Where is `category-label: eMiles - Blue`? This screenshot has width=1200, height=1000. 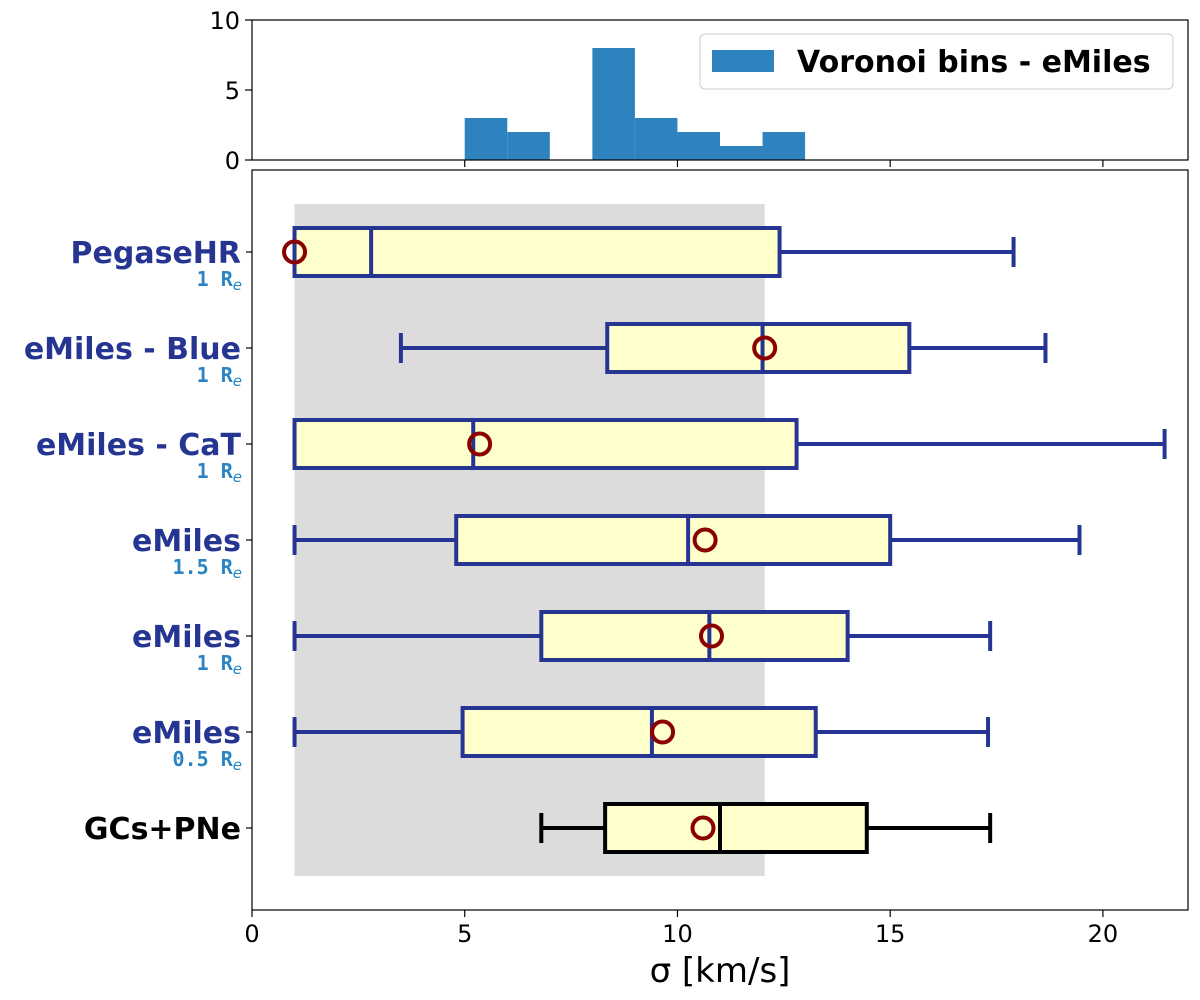
category-label: eMiles - Blue is located at coordinates (132, 349).